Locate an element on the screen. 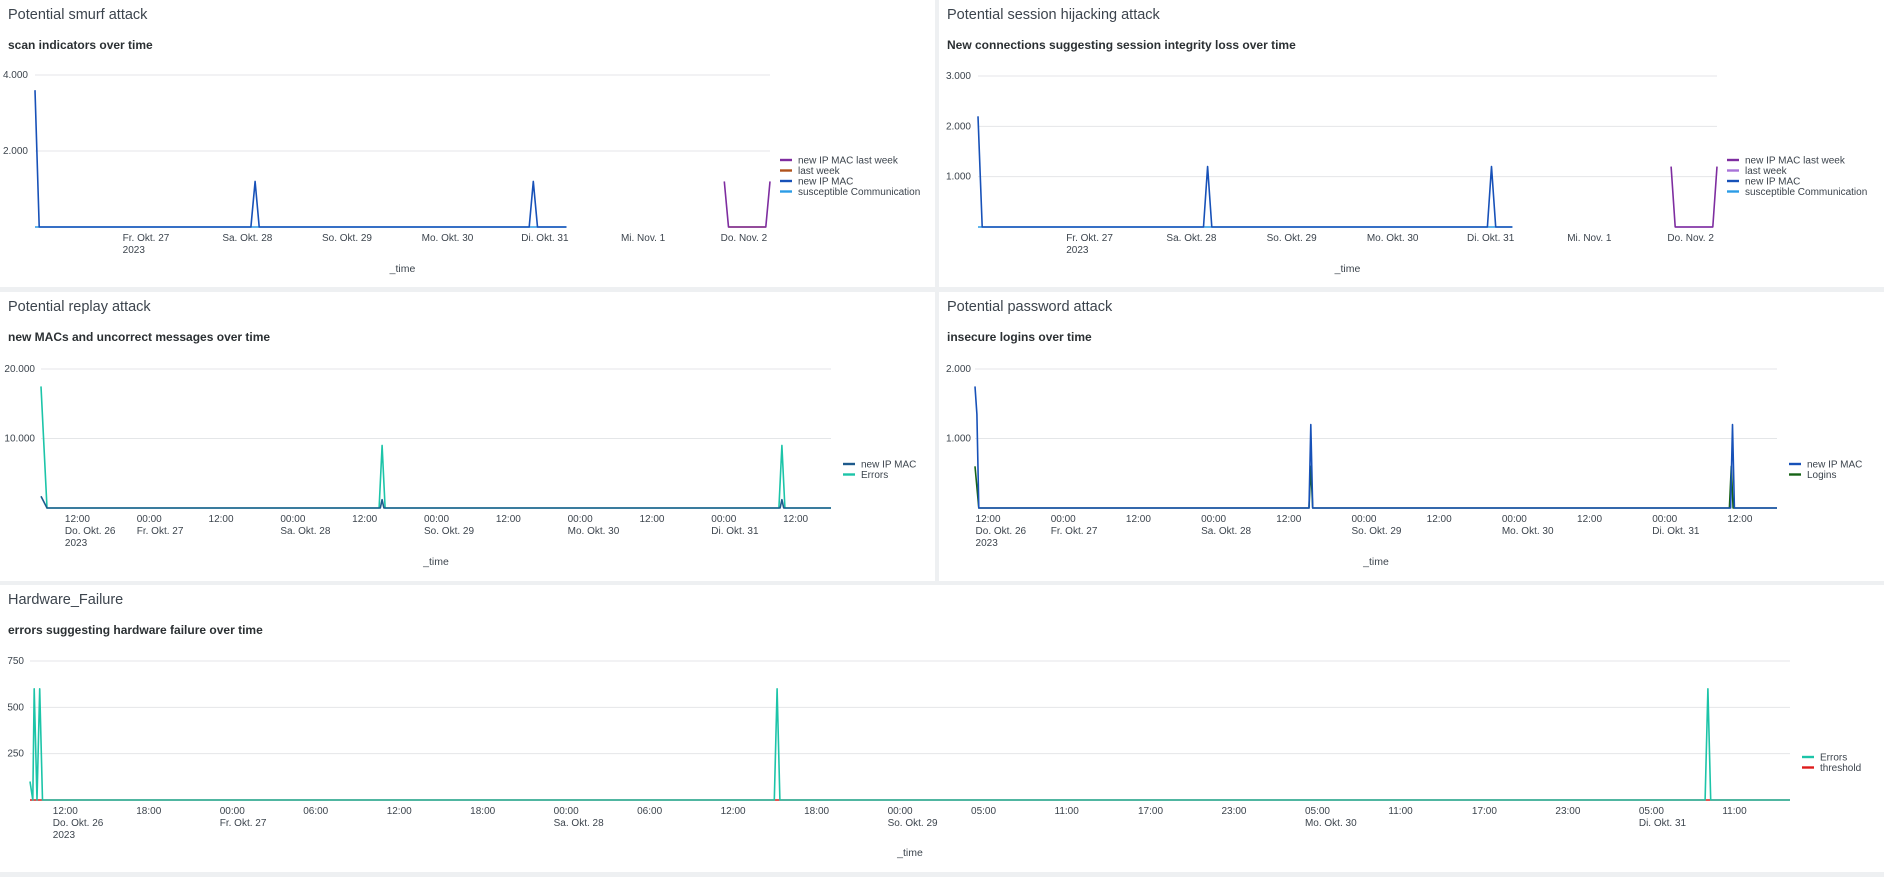 The height and width of the screenshot is (877, 1884). y-tick-label: 500 is located at coordinates (15, 707).